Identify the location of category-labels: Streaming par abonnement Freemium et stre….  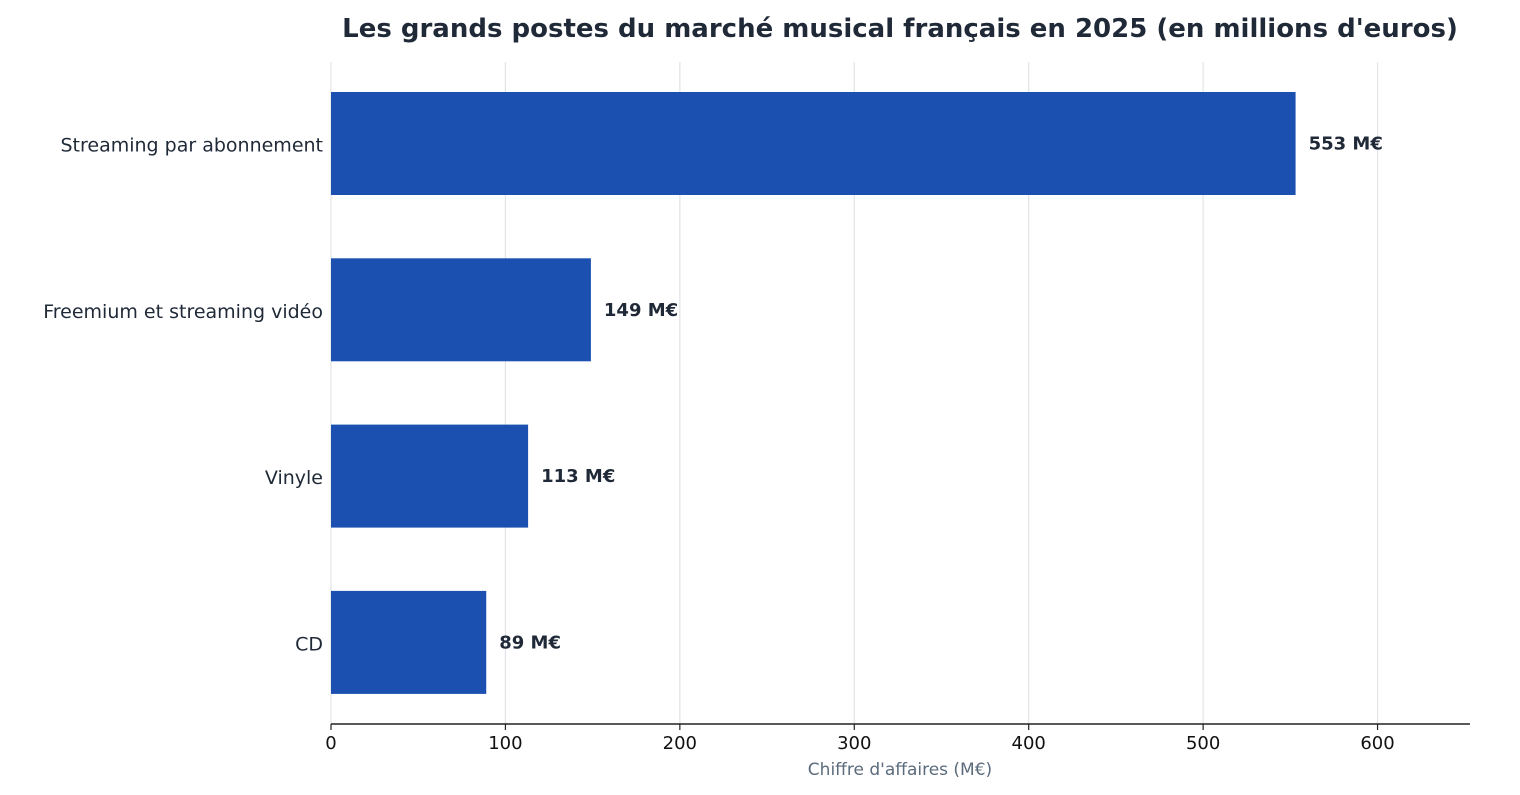
(183, 395).